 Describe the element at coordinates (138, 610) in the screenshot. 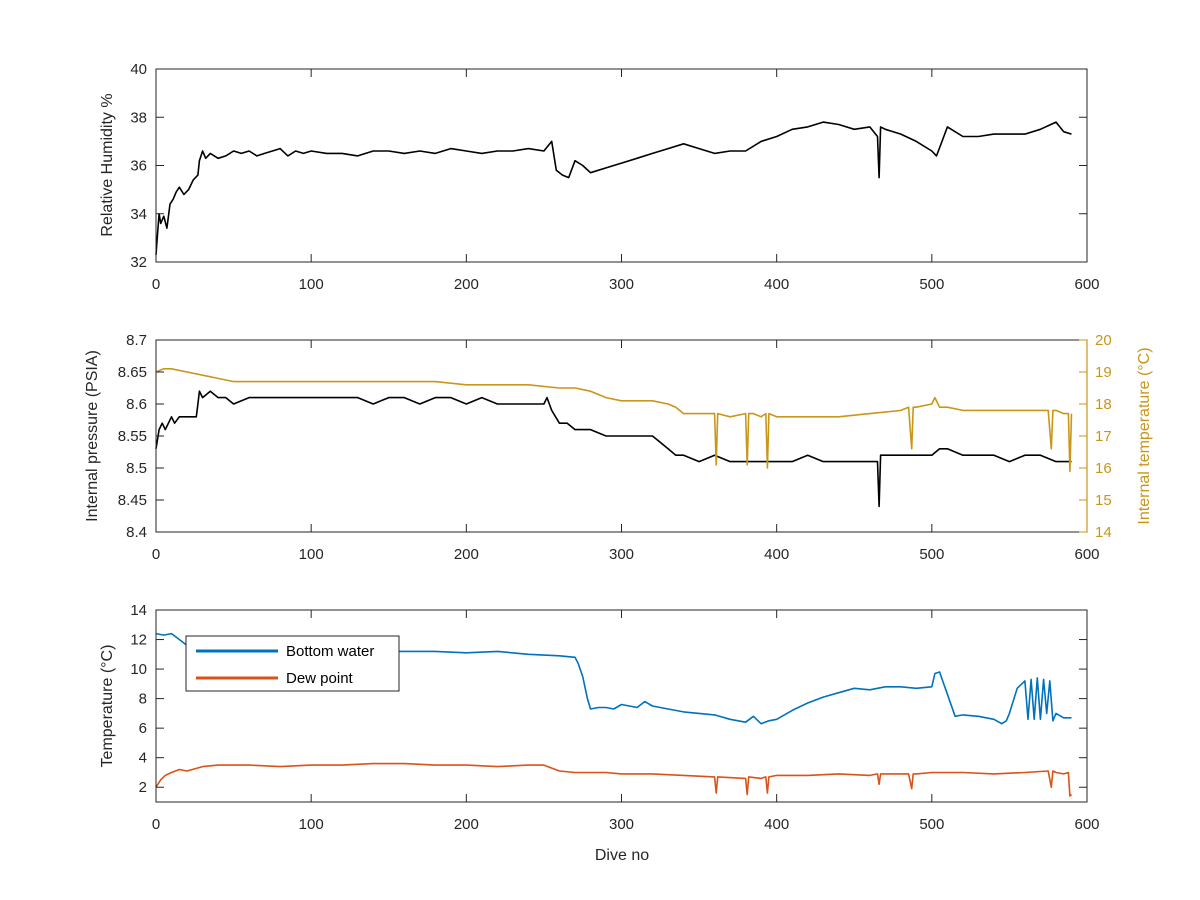

I see `temperature-y-tick-label: 14` at that location.